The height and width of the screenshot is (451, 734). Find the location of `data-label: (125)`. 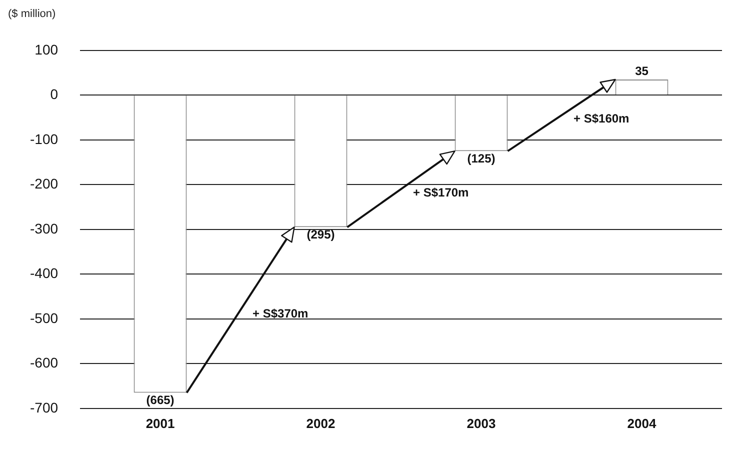

data-label: (125) is located at coordinates (481, 158).